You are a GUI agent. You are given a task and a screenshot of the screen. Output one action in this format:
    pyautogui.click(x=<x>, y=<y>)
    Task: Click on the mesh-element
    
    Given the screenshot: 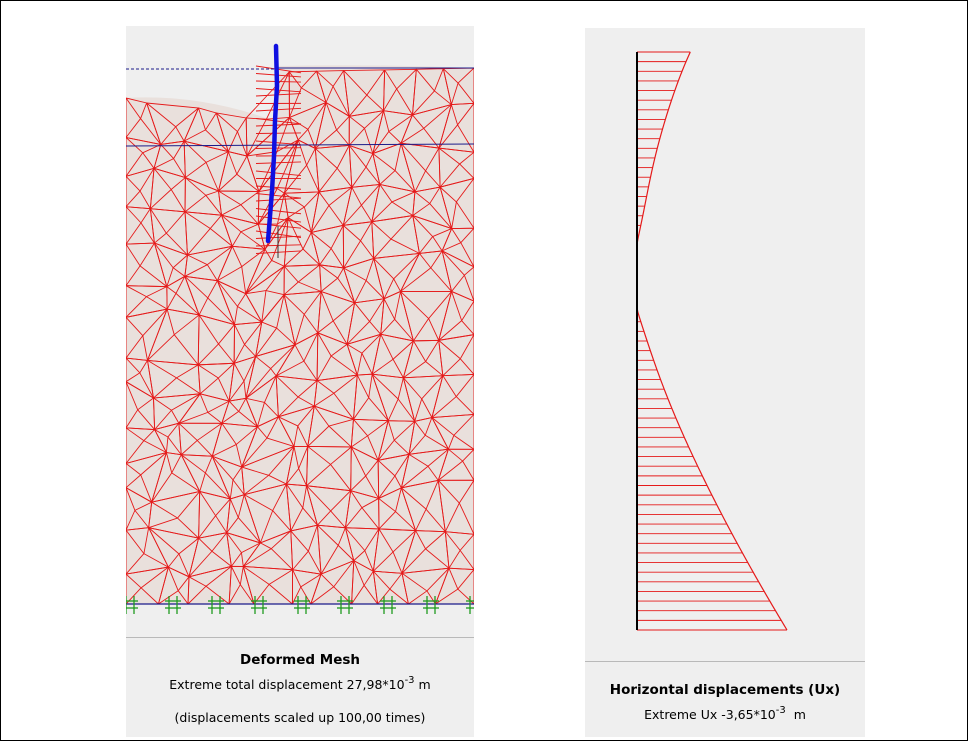 What is the action you would take?
    pyautogui.click(x=456, y=203)
    